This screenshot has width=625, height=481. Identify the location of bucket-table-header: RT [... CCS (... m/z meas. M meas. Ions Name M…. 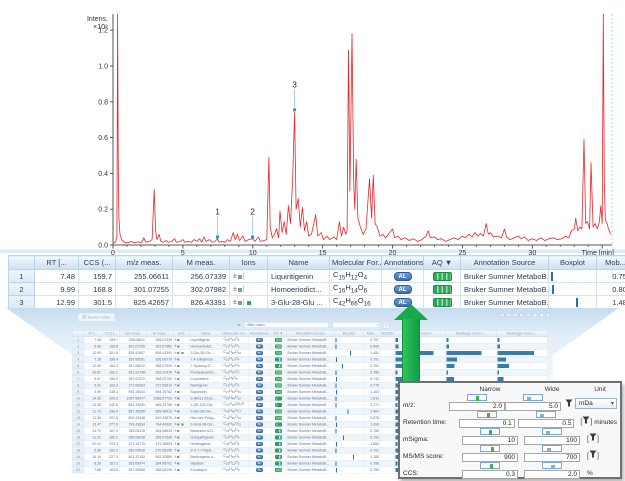
(316, 262).